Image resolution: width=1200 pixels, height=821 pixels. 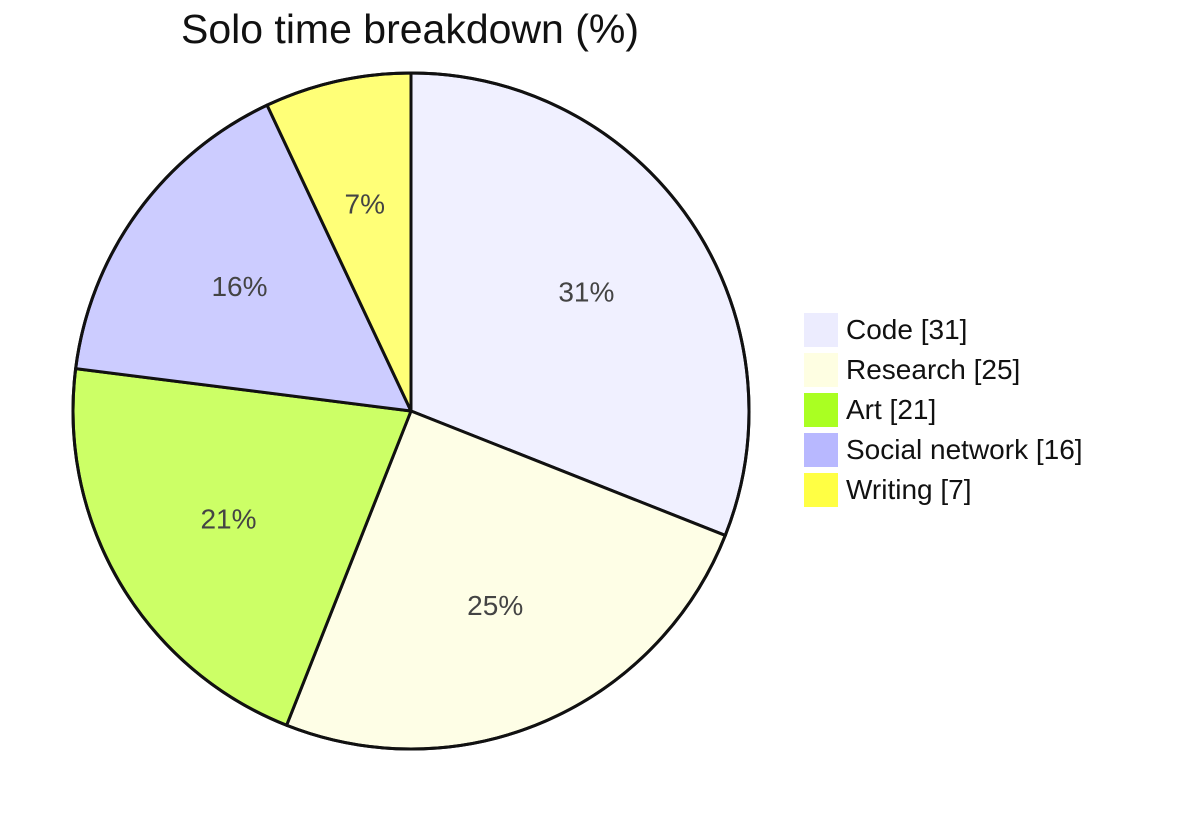 I want to click on slice-label-social-network: 16%, so click(x=239, y=286).